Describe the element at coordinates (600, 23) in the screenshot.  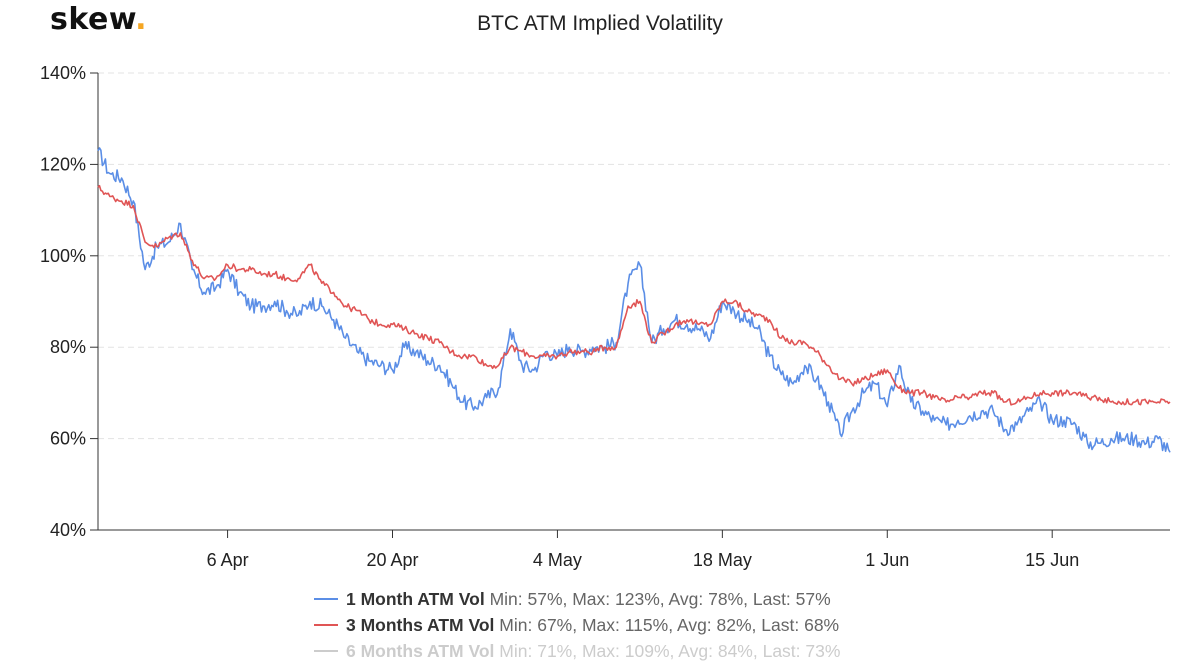
I see `chart-title: BTC ATM Implied Volatility` at that location.